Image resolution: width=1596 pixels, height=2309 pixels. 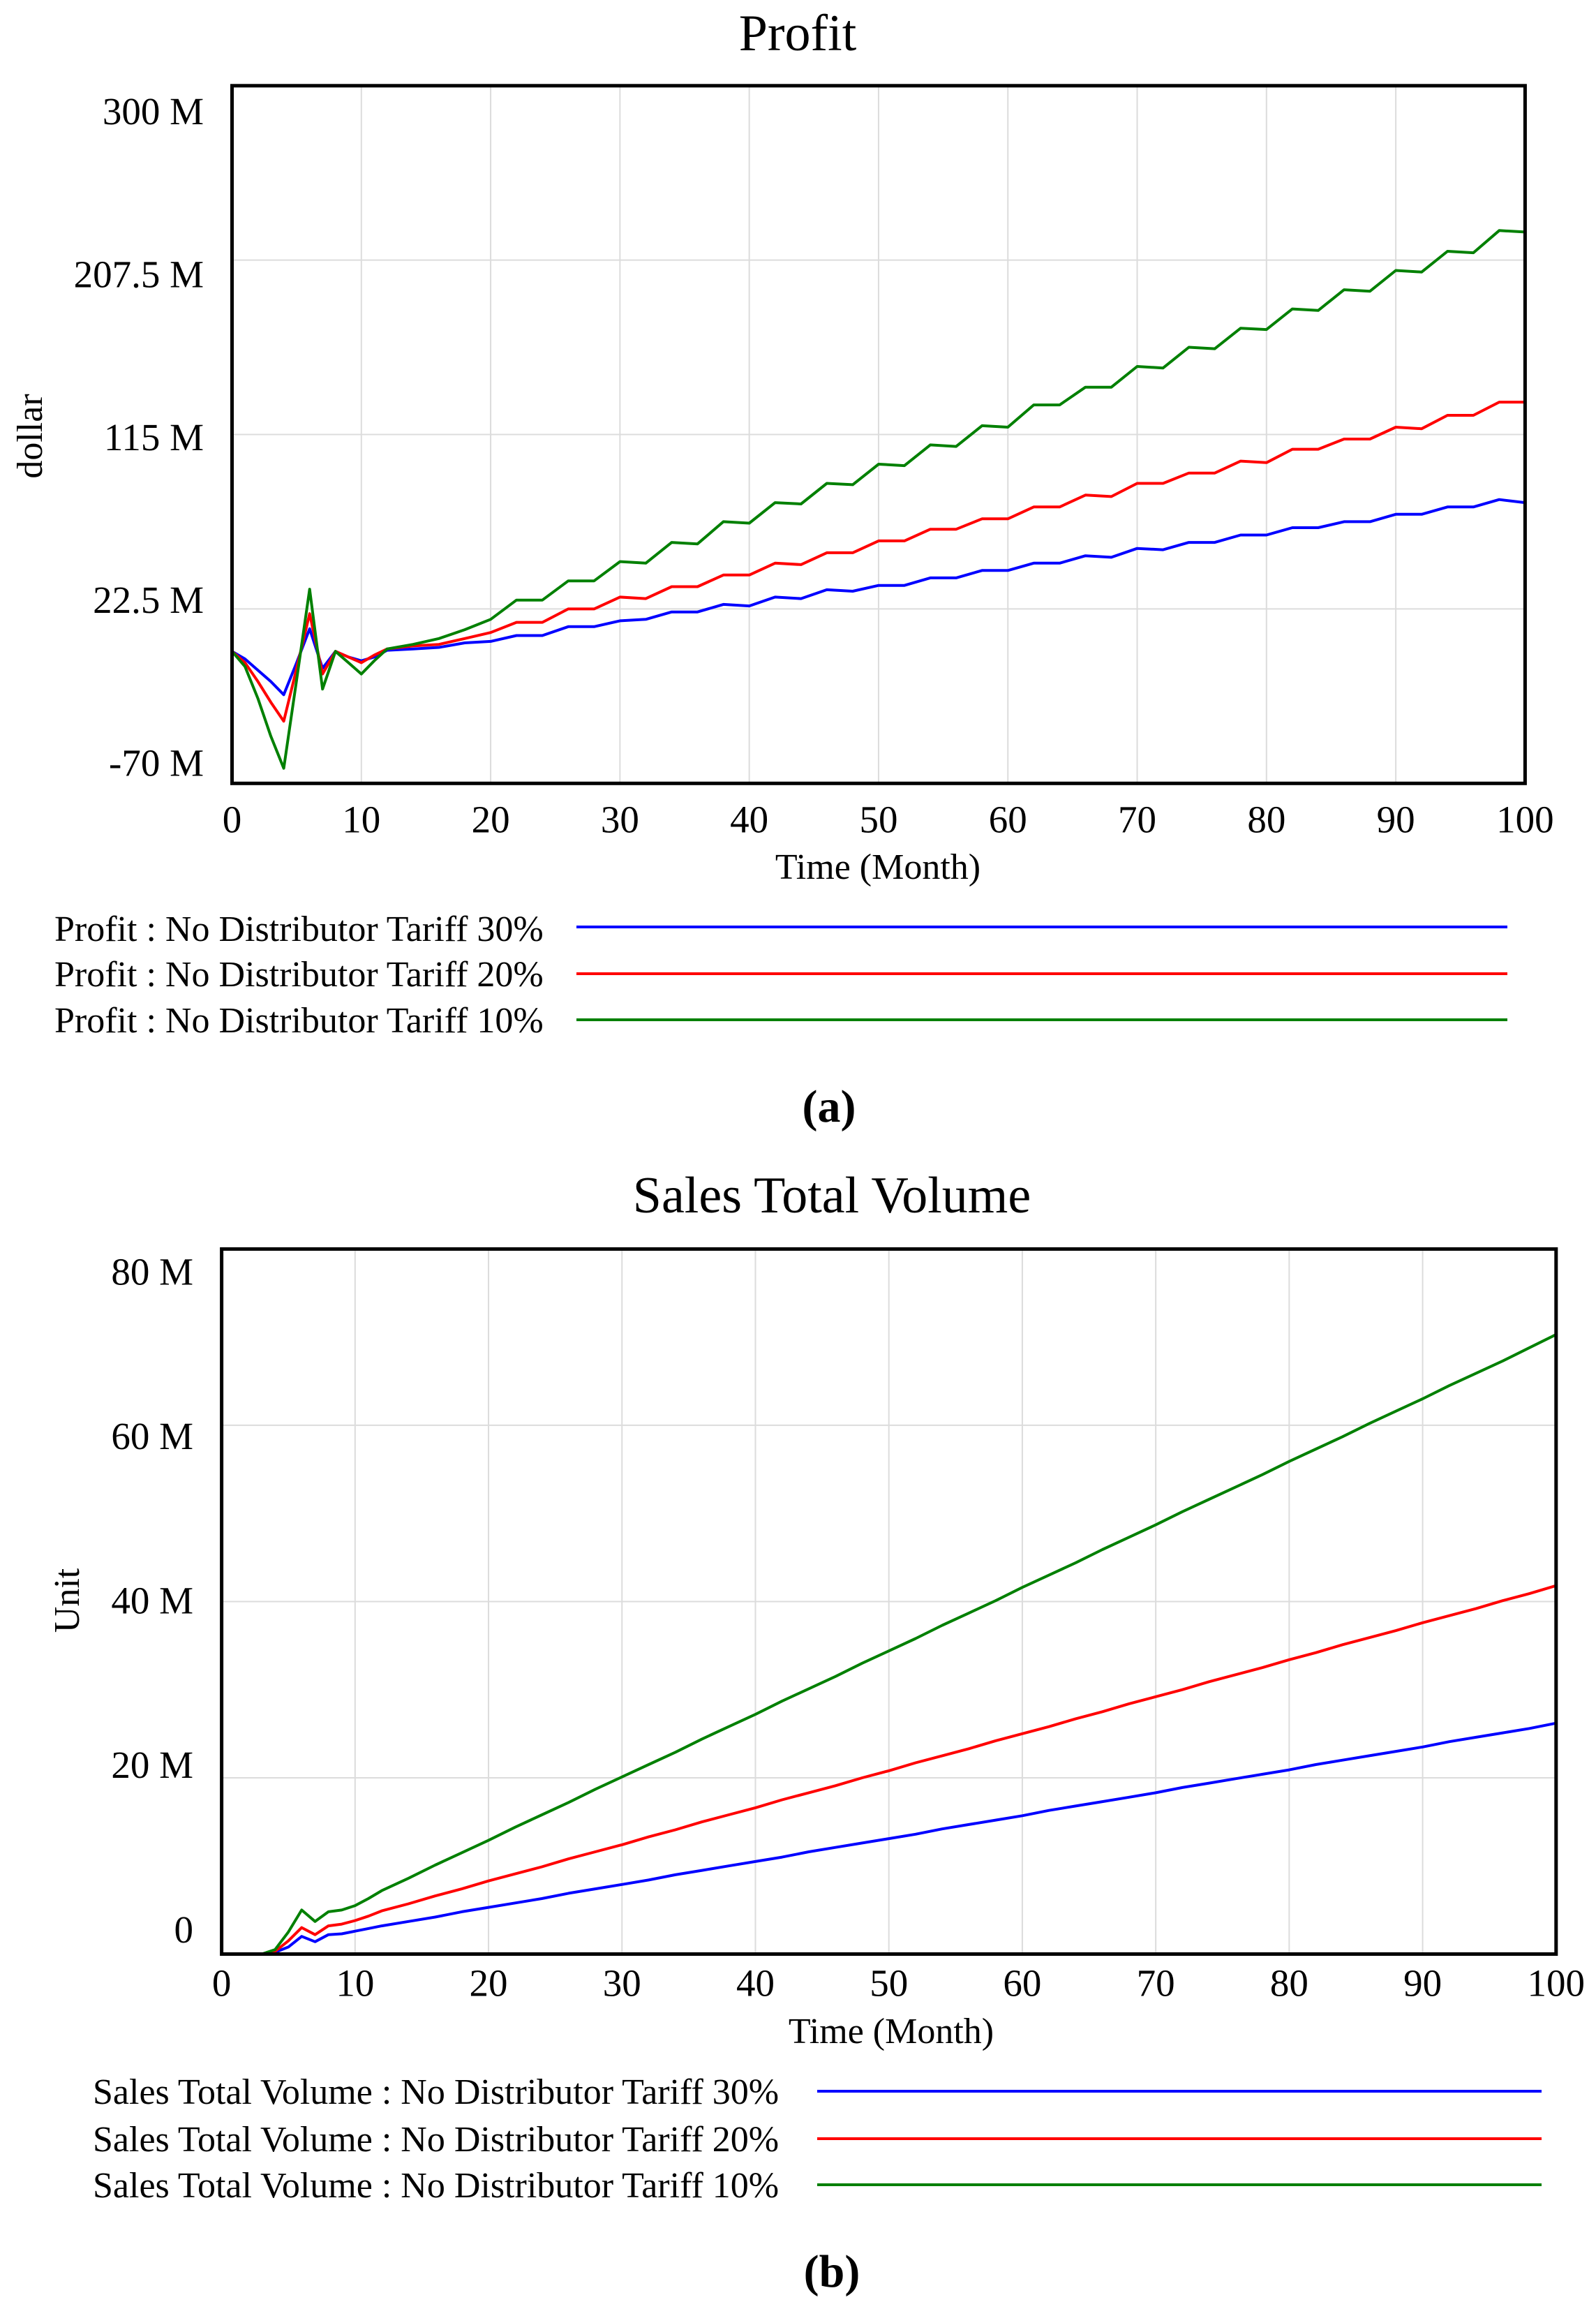 What do you see at coordinates (152, 1765) in the screenshot?
I see `y-tick-label: 20 M` at bounding box center [152, 1765].